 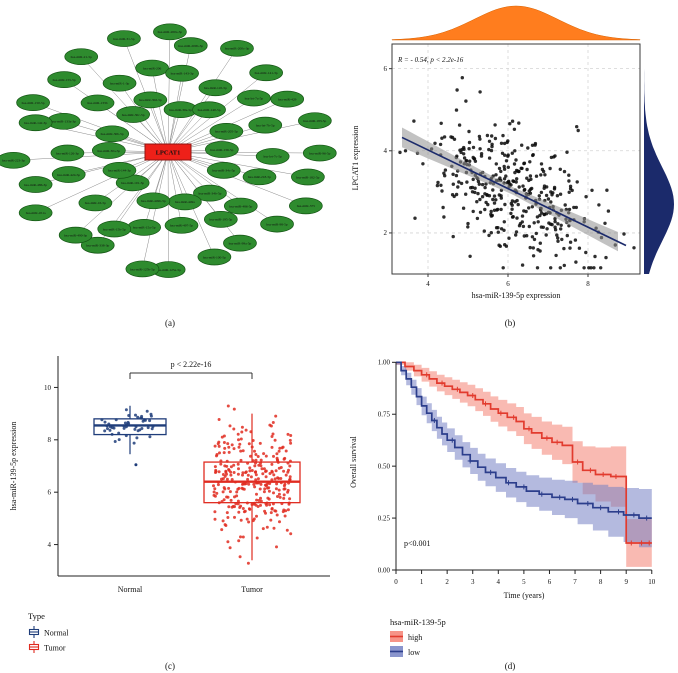 I want to click on mirna-node-label: hsa-miR-338-3p, so click(x=97, y=246).